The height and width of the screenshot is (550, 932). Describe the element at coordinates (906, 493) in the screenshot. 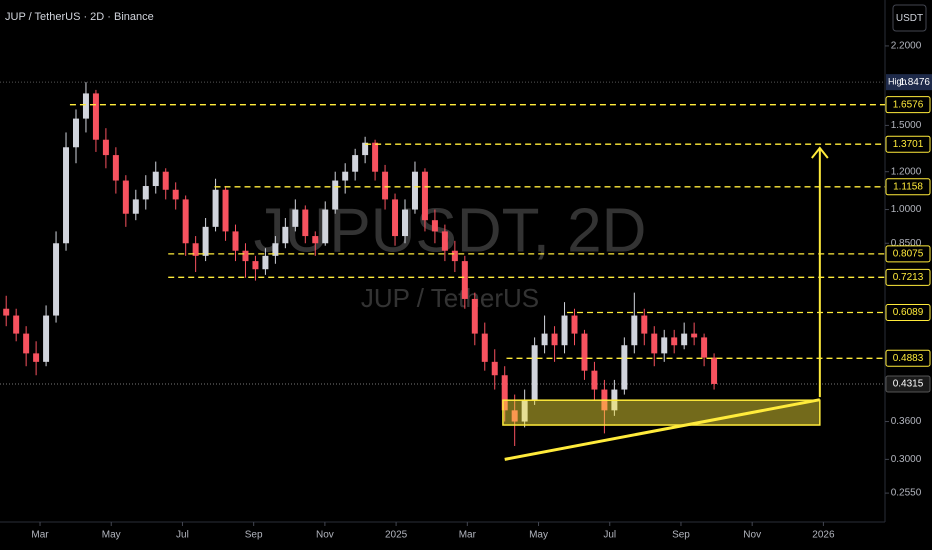

I see `y-tick-label: 0.2550` at that location.